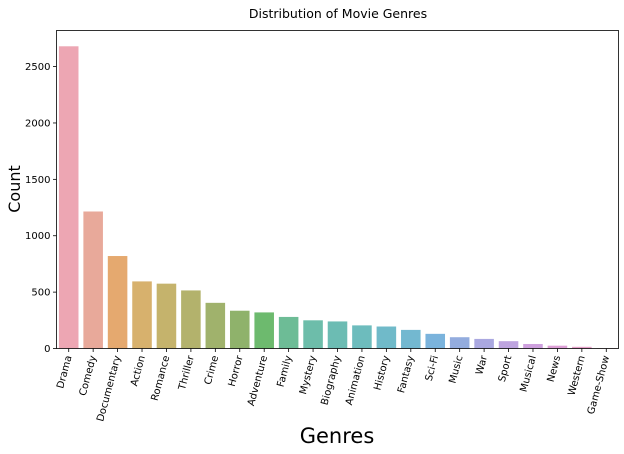 The image size is (624, 454). I want to click on bar-western, so click(582, 347).